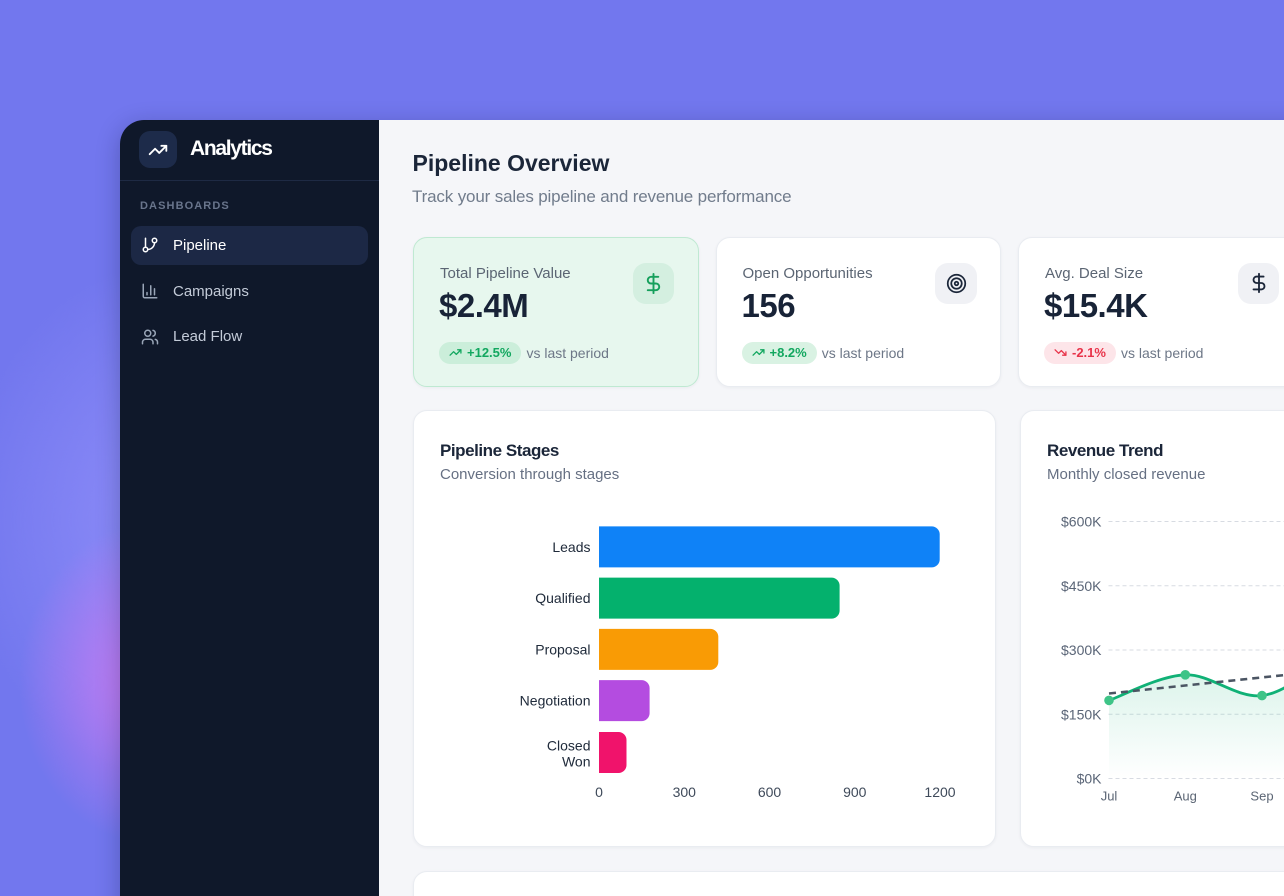 Image resolution: width=1284 pixels, height=896 pixels. What do you see at coordinates (1261, 796) in the screenshot?
I see `svg-text: Sep` at bounding box center [1261, 796].